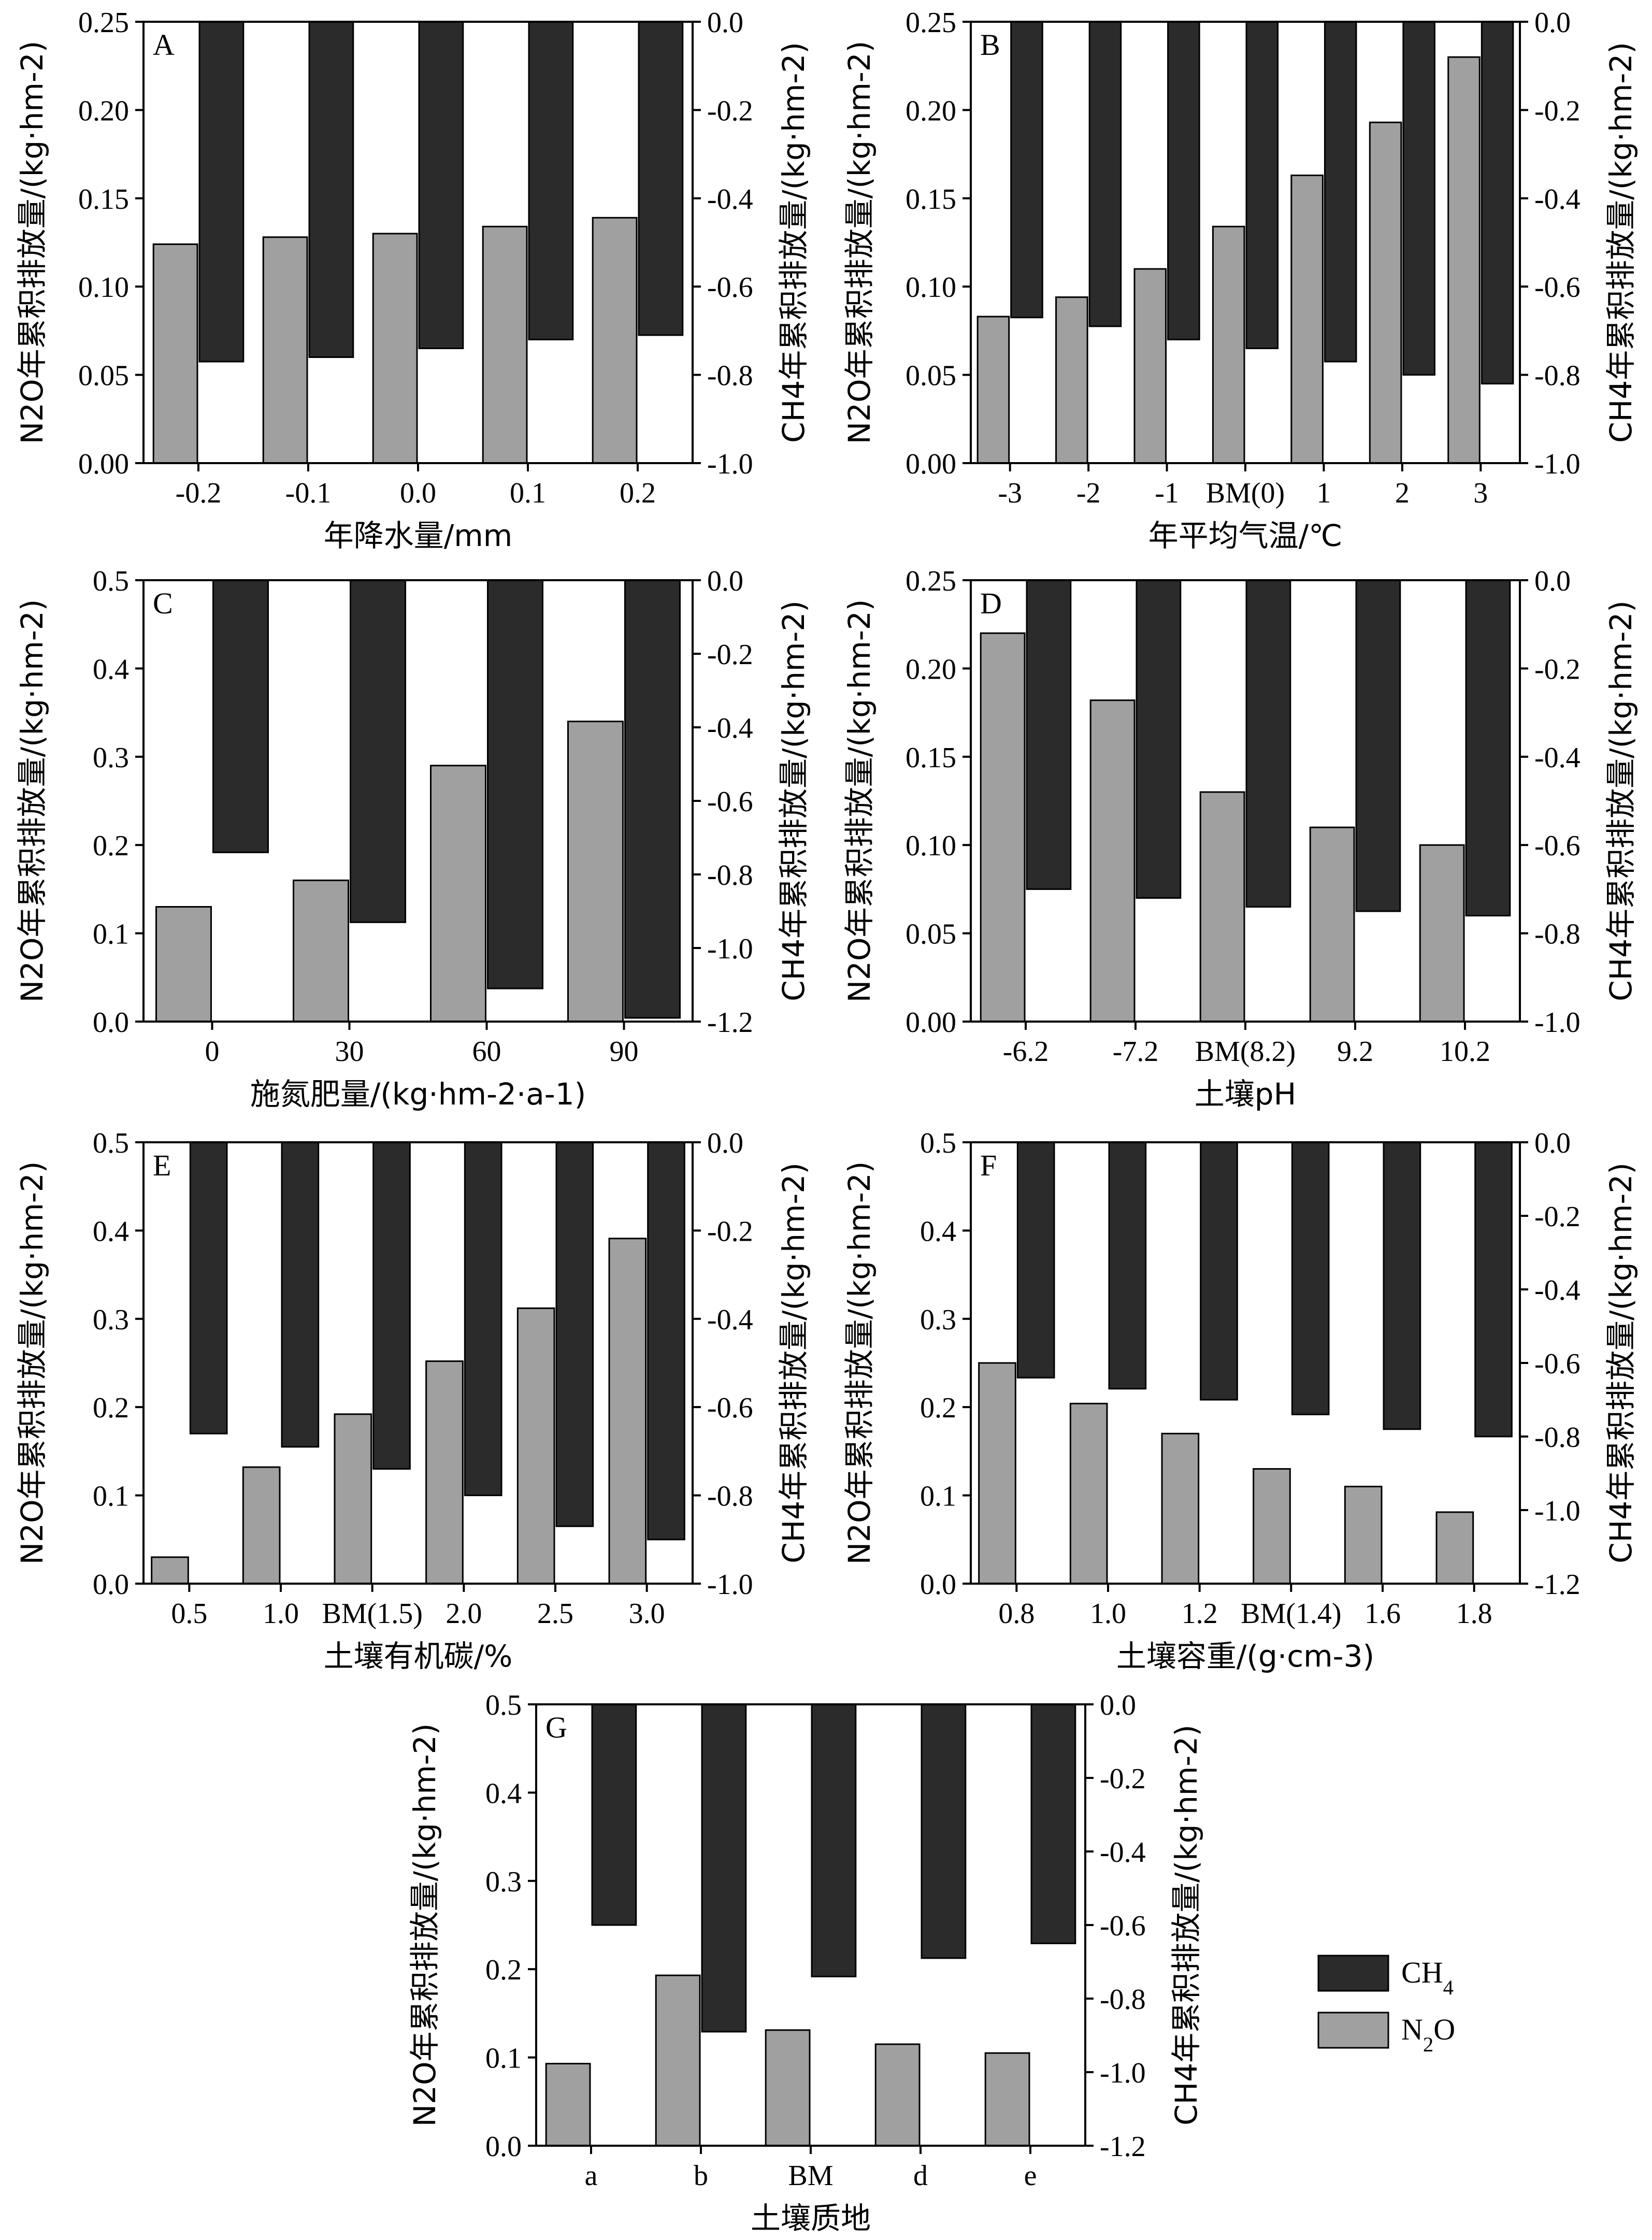 Image resolution: width=1652 pixels, height=2240 pixels. Describe the element at coordinates (556, 1727) in the screenshot. I see `panel-letter: G` at that location.